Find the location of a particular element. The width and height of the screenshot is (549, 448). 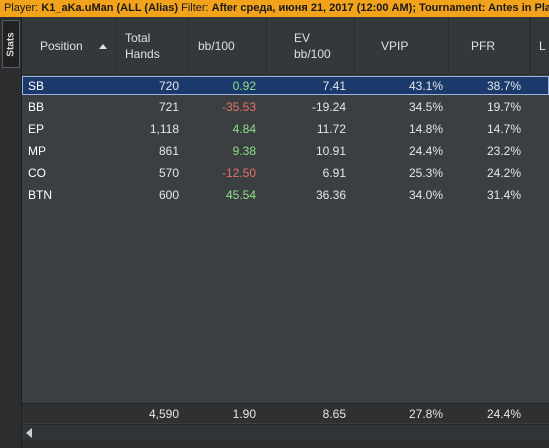

cell-pfr: 23.2% is located at coordinates (503, 151).